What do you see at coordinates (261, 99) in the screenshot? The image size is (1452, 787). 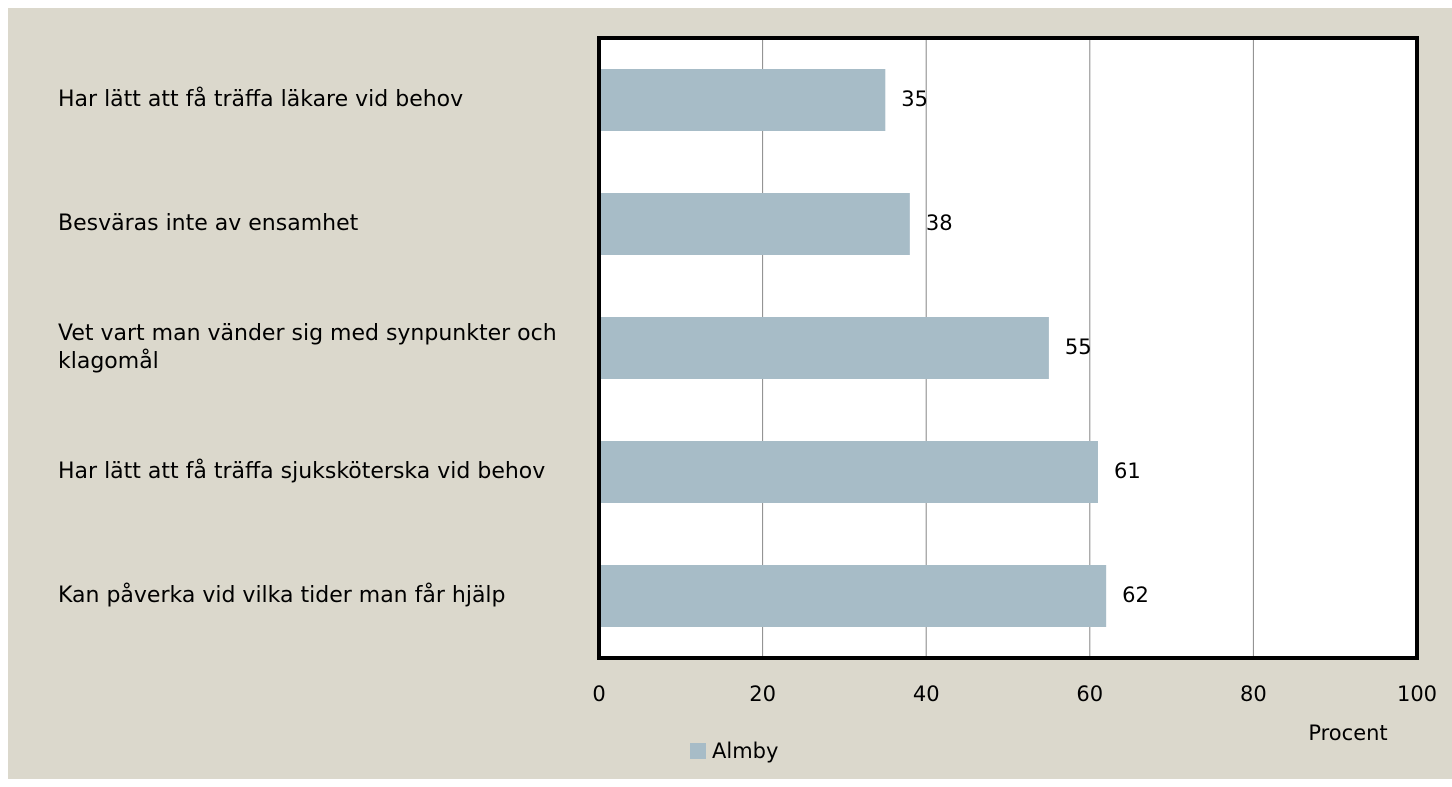 I see `y-tick-label: Har lätt att få träffa läkare vid behov` at bounding box center [261, 99].